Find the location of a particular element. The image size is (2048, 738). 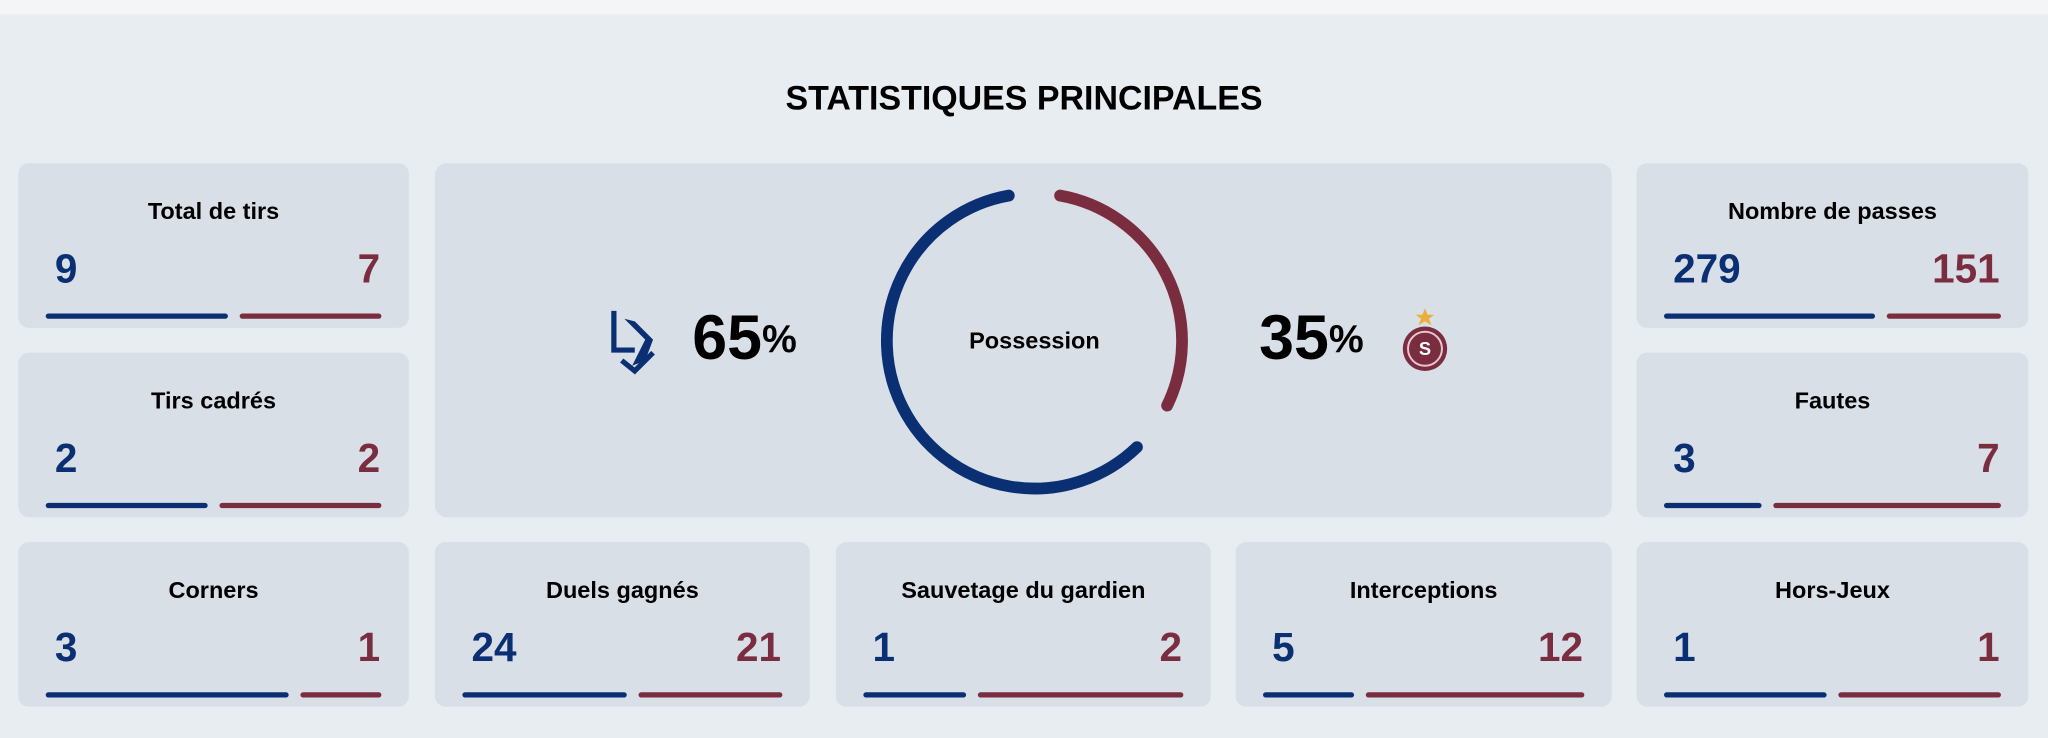

away-logo: S is located at coordinates (1425, 339).